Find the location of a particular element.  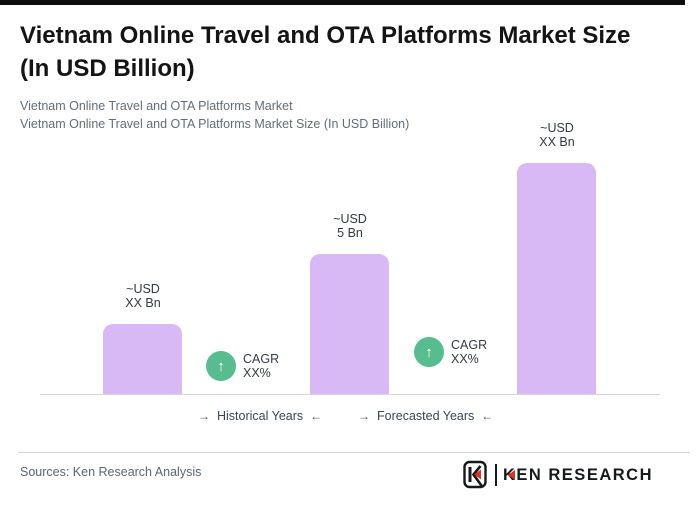

cagr-badge-2: ↑ is located at coordinates (429, 352).